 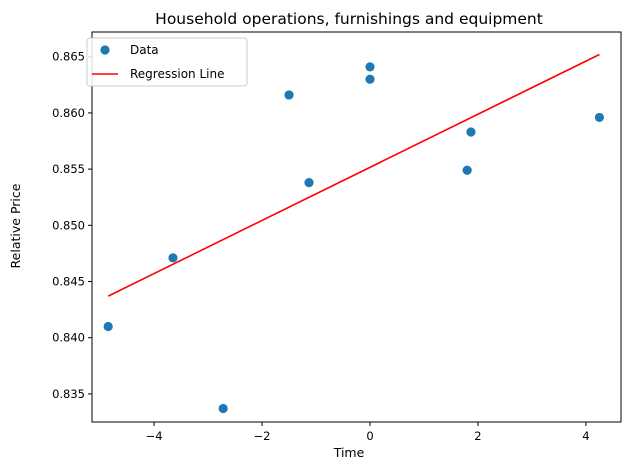 I want to click on y-tick-label: 0.865, so click(x=68, y=57).